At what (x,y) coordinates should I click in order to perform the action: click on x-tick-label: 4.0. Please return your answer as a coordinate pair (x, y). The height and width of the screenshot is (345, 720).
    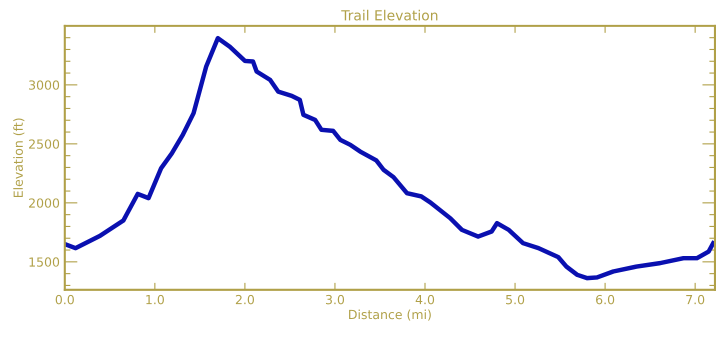
    Looking at the image, I should click on (425, 299).